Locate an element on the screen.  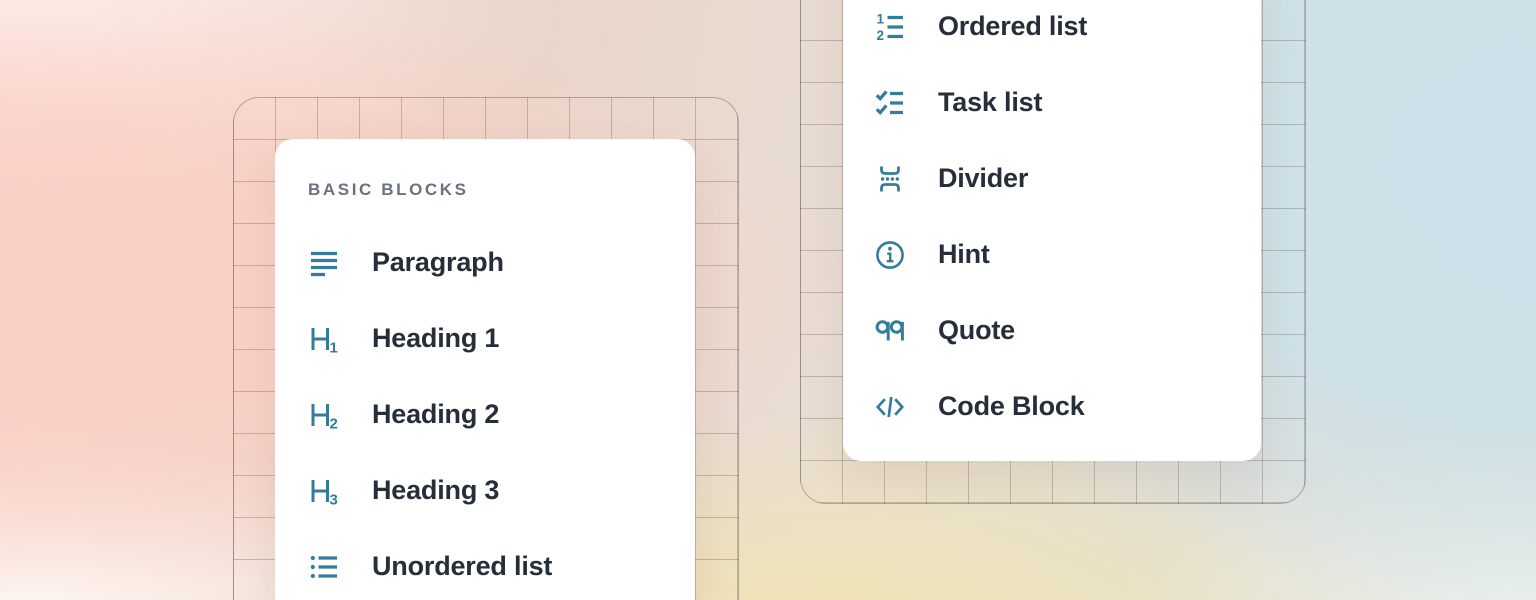
menu-item-task-list: Task list is located at coordinates (1052, 103).